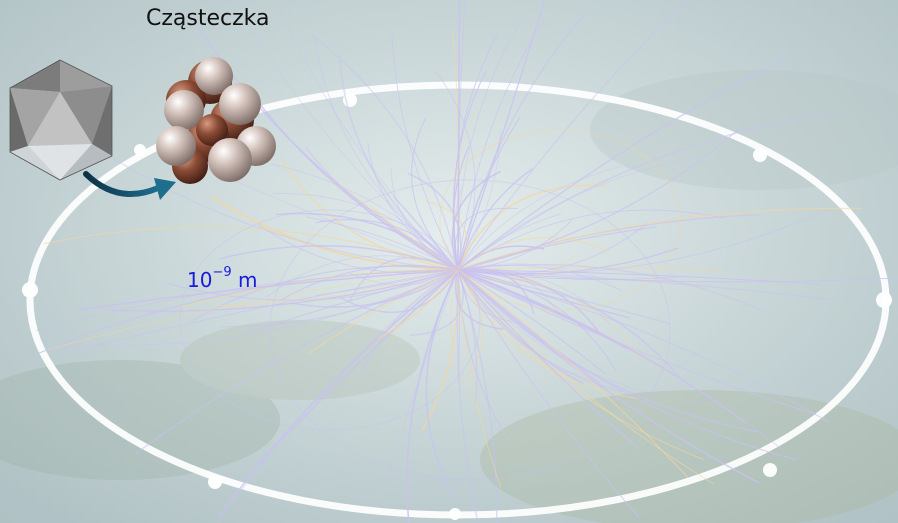 The width and height of the screenshot is (898, 523). Describe the element at coordinates (61, 120) in the screenshot. I see `icosahedron-icon` at that location.